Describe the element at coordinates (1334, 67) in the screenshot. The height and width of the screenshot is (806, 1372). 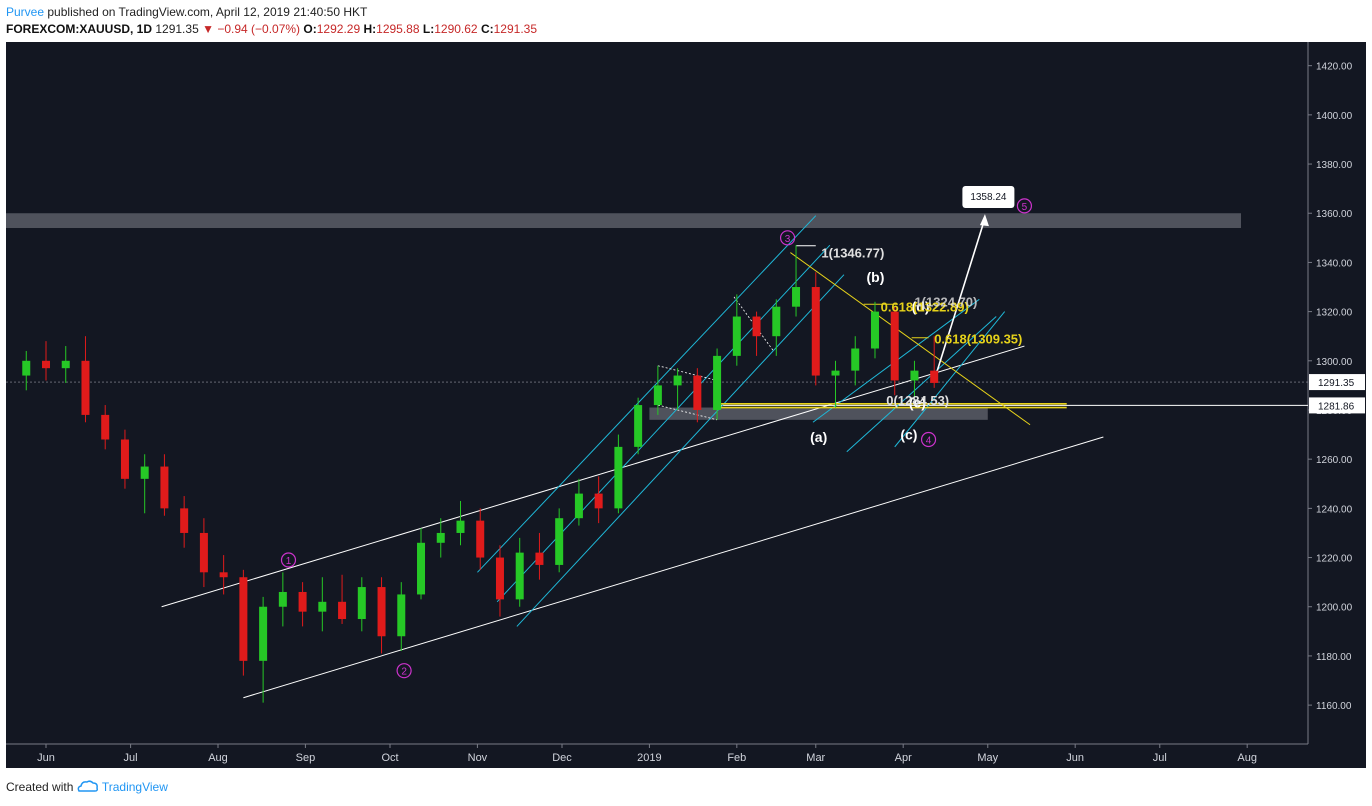
I see `y-tick-label: 1420.00` at that location.